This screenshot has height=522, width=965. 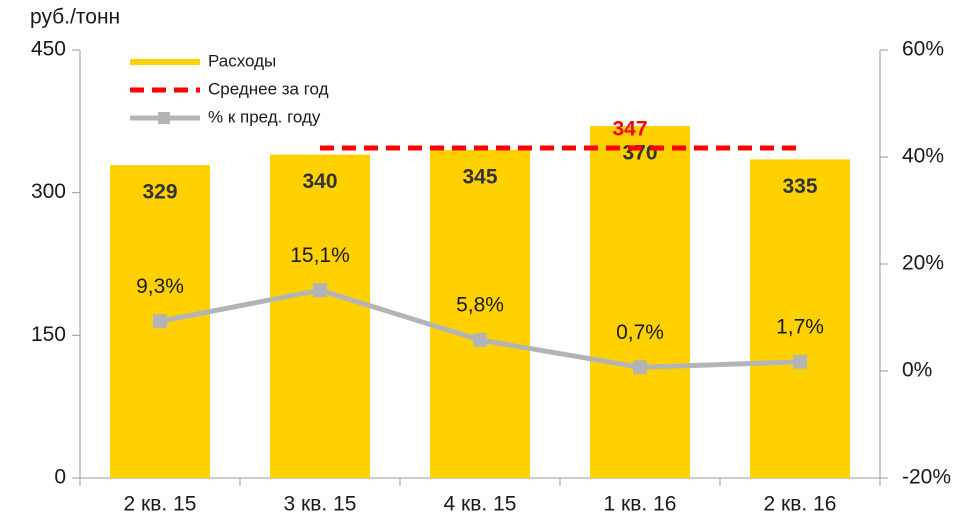 What do you see at coordinates (320, 255) in the screenshot?
I see `line-value-label: 15,1%` at bounding box center [320, 255].